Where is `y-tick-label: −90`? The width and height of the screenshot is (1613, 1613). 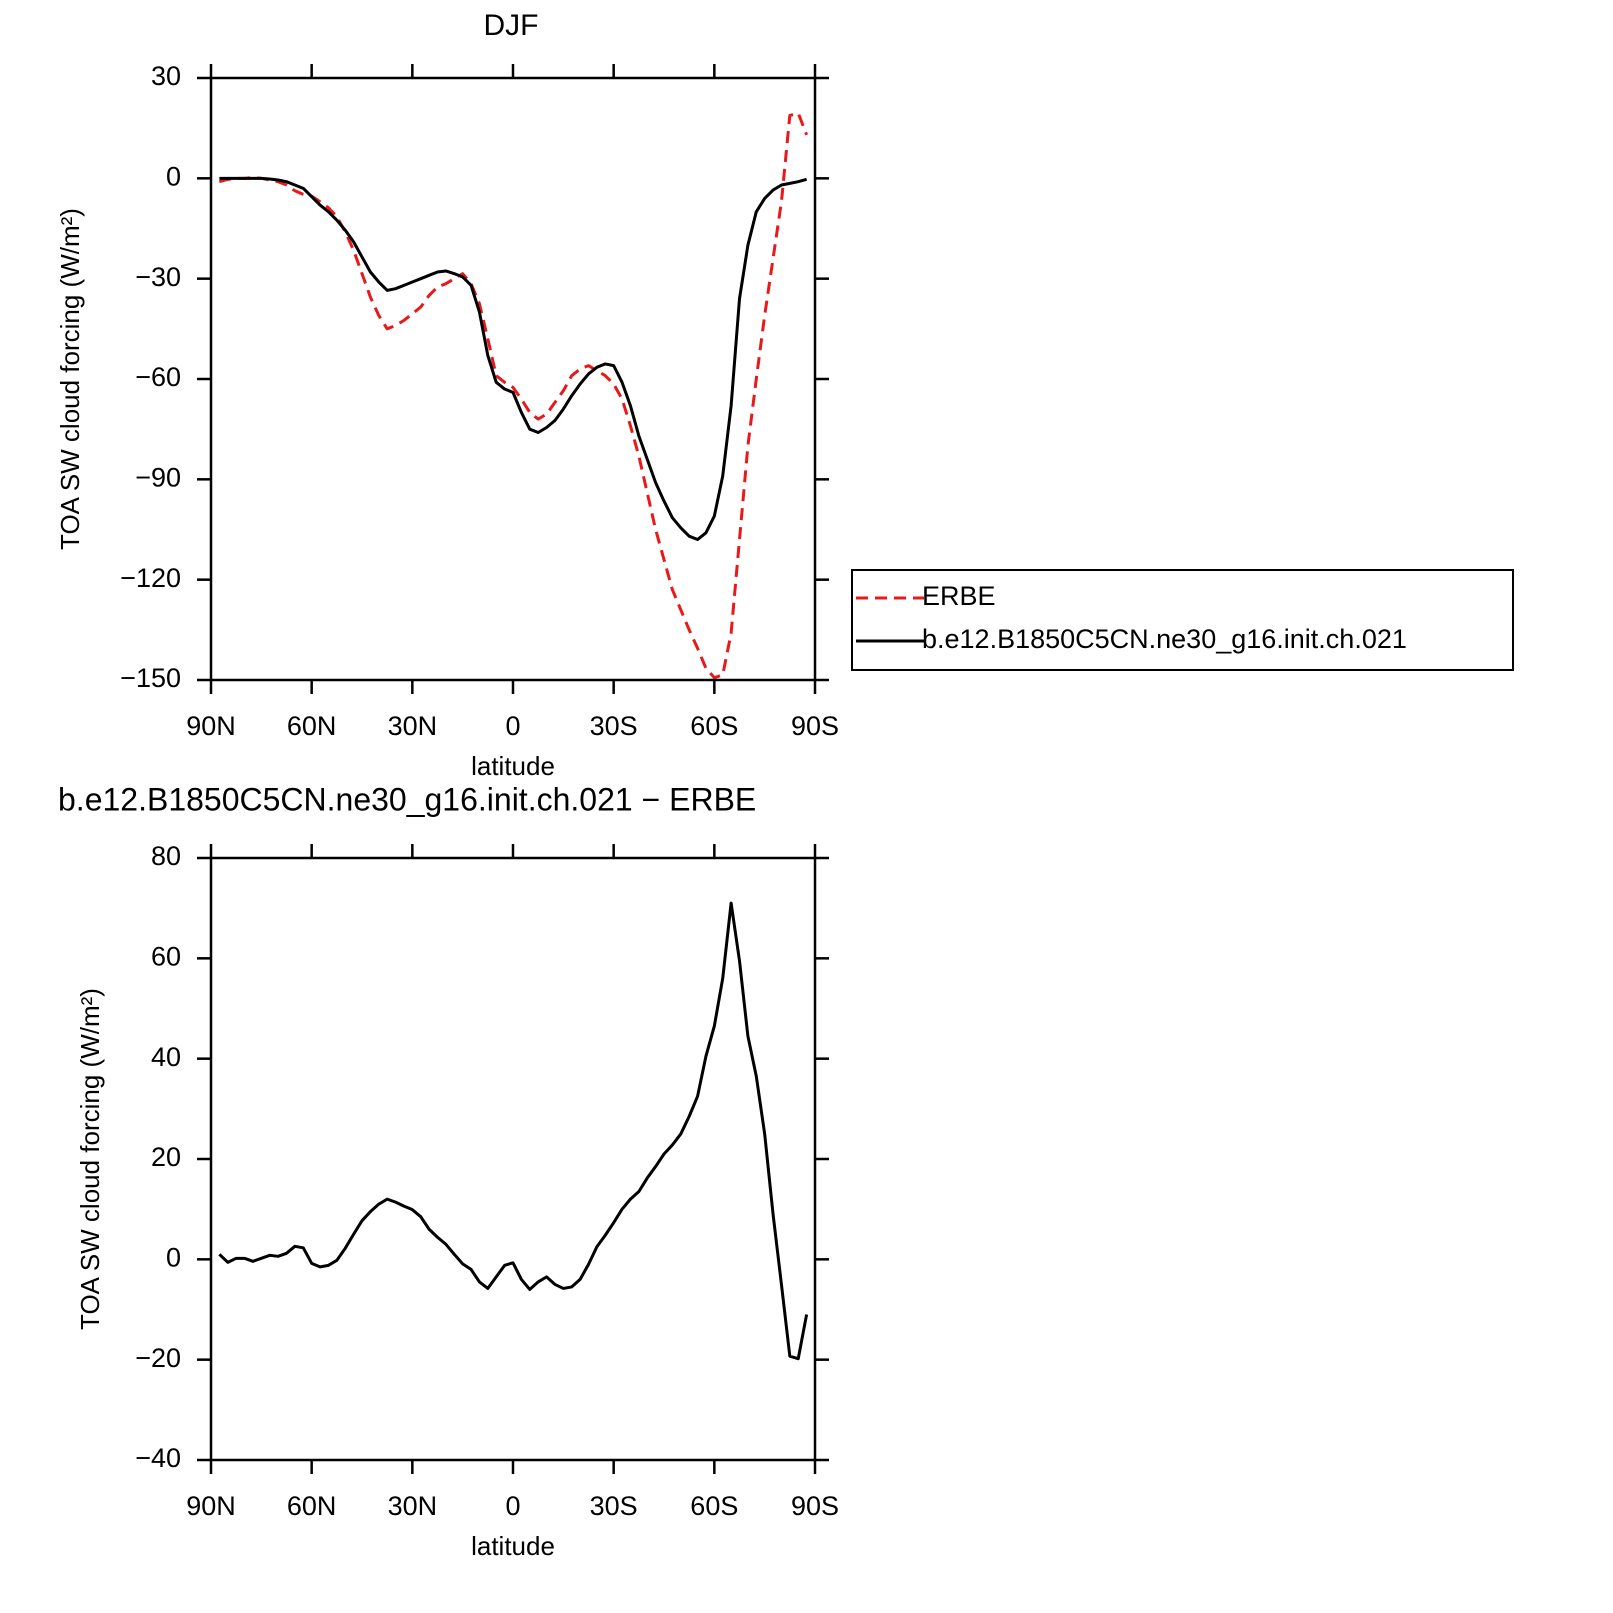
y-tick-label: −90 is located at coordinates (158, 477).